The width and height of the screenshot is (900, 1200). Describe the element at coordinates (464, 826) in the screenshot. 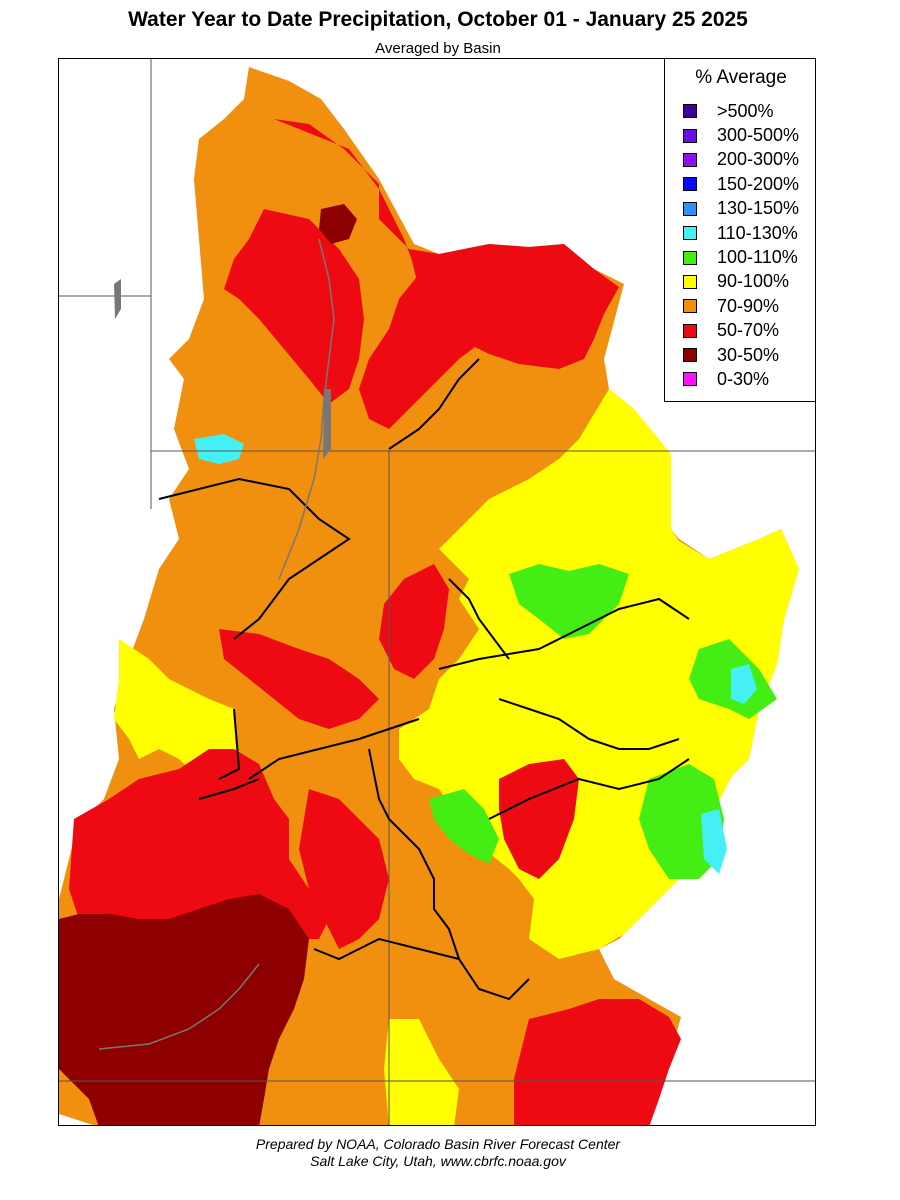

I see `basin-region-green-south` at that location.